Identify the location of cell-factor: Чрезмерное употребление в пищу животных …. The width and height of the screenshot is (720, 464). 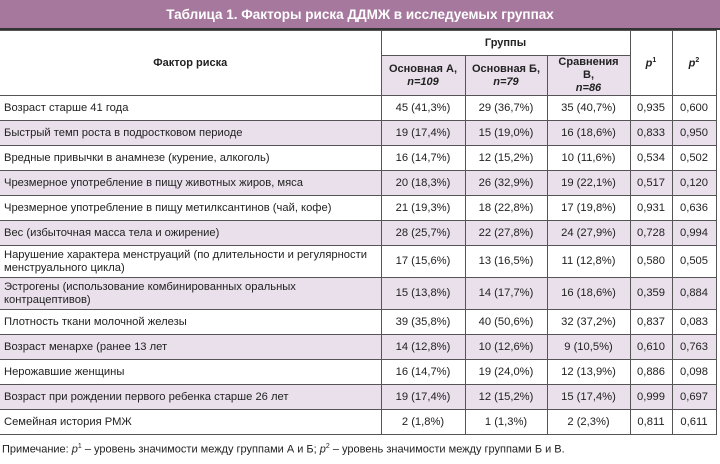
(191, 183).